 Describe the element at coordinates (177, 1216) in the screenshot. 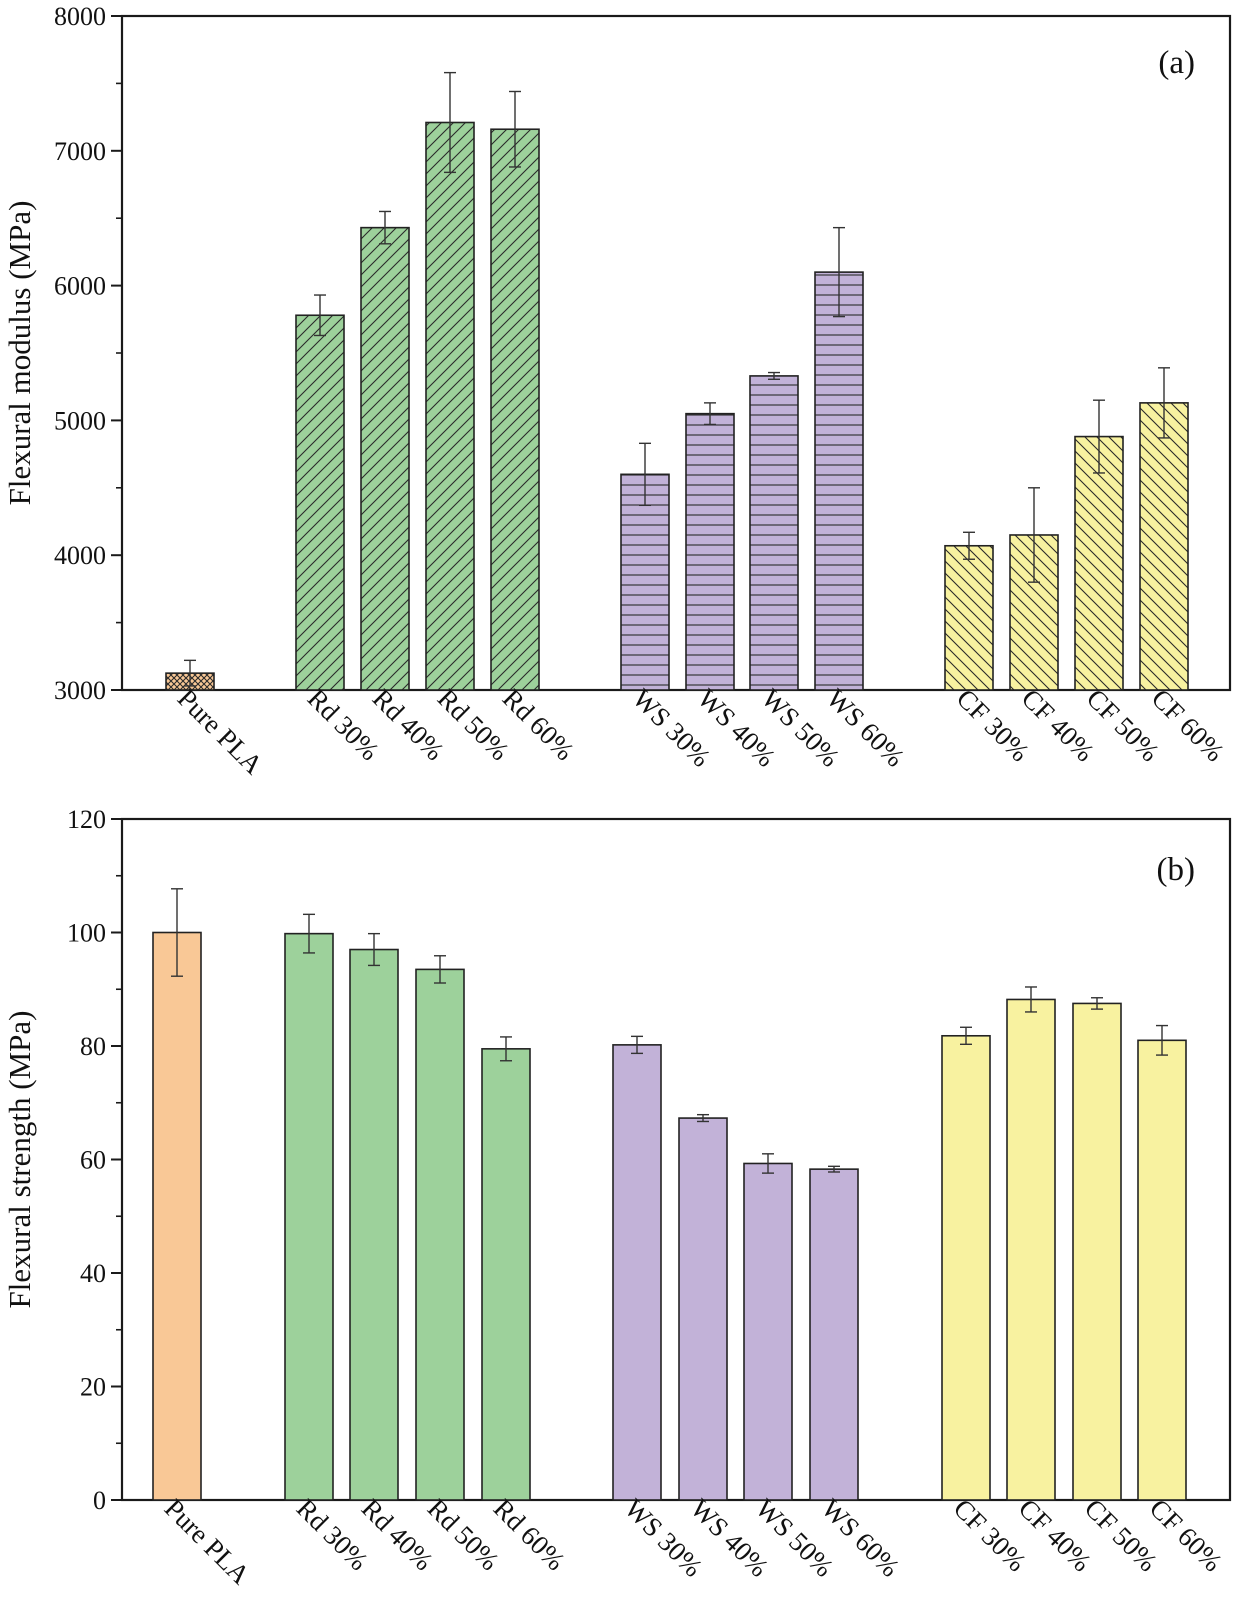

I see `bar-pure-pla` at that location.